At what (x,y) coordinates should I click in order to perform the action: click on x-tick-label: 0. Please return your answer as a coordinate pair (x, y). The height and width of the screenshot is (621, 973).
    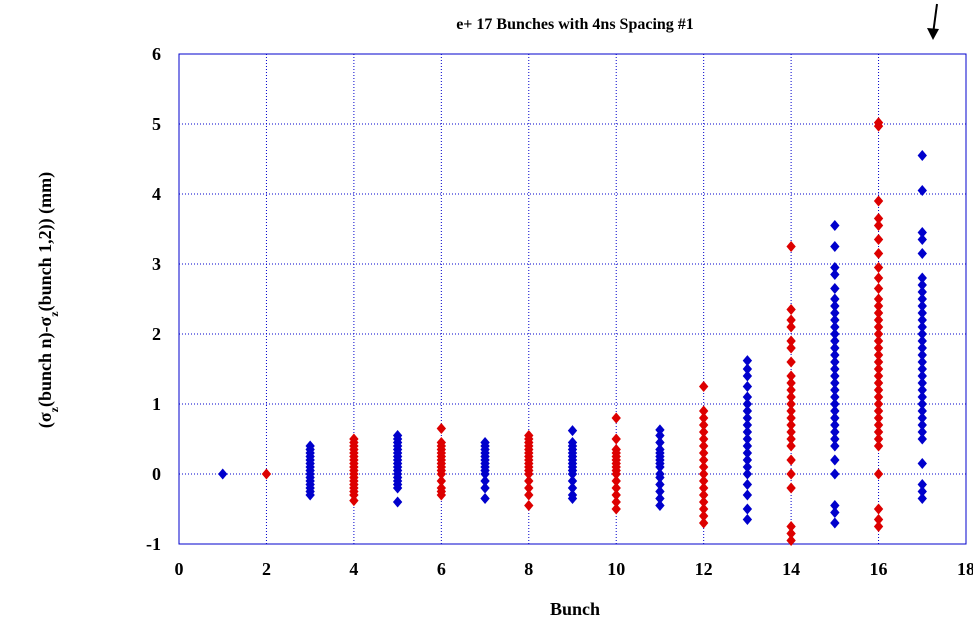
    Looking at the image, I should click on (179, 569).